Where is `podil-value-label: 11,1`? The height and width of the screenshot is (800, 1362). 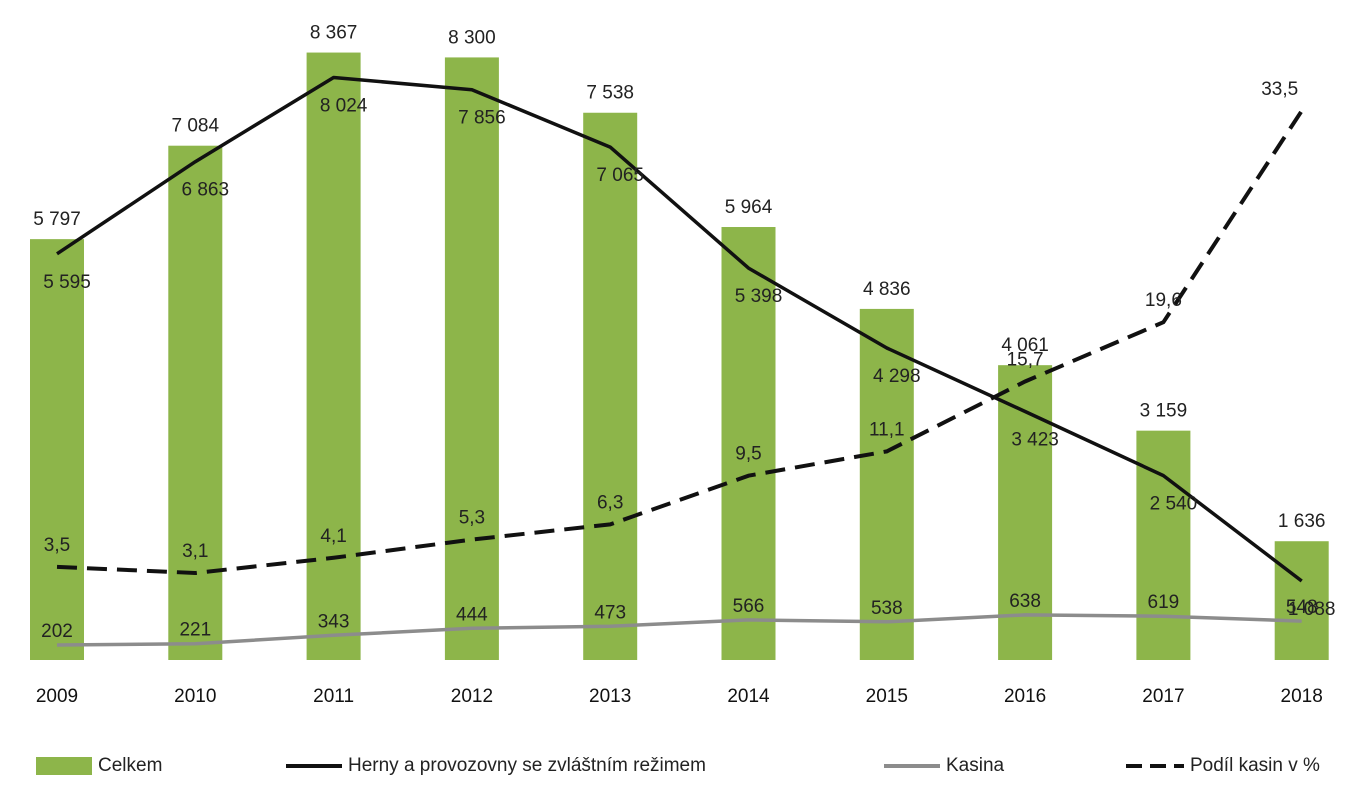 podil-value-label: 11,1 is located at coordinates (887, 429).